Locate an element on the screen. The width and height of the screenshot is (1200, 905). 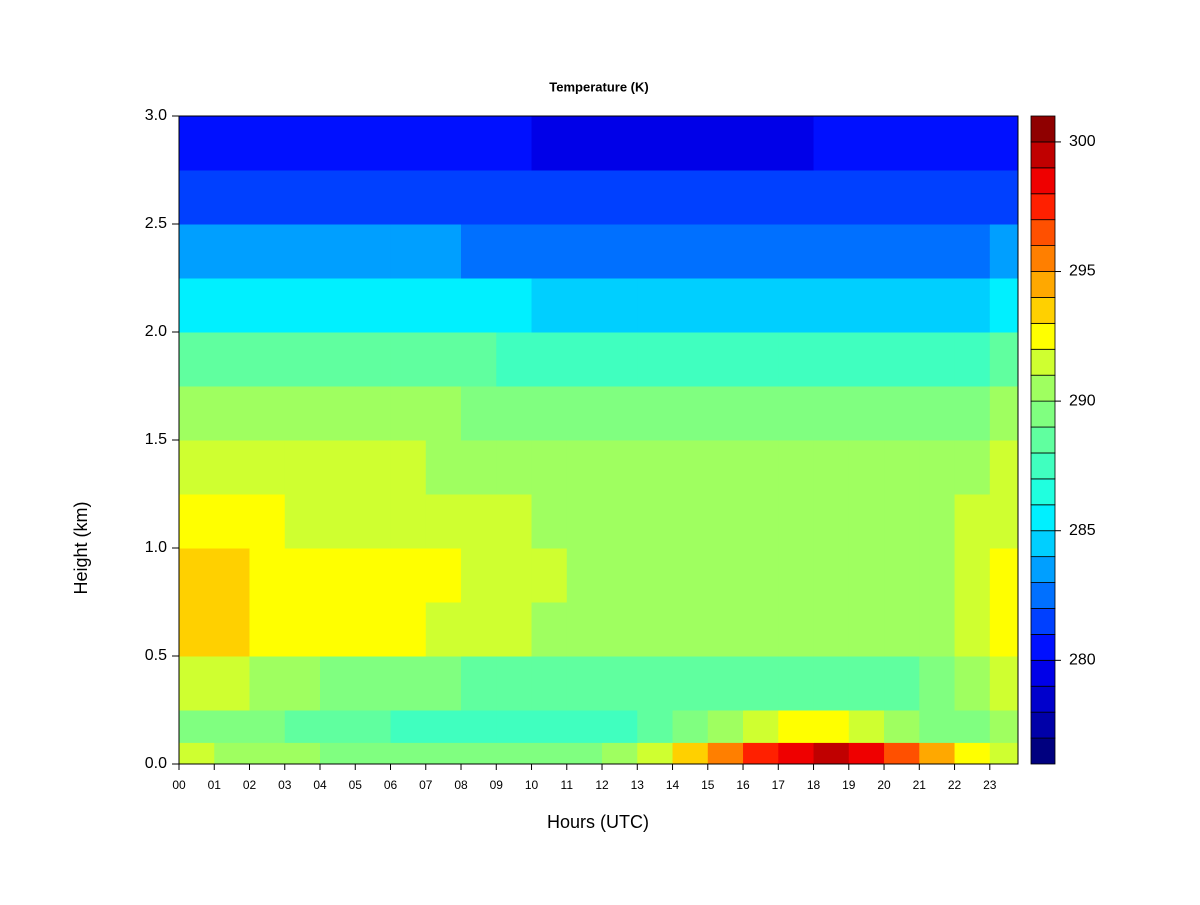
y-tick-label: 3.0 is located at coordinates (156, 115).